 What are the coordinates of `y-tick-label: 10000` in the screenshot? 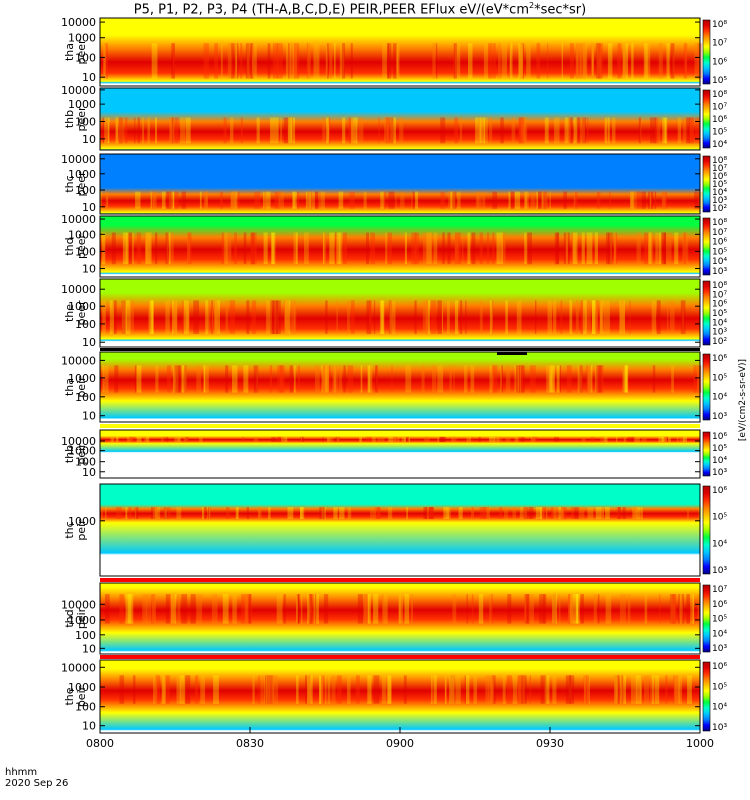 It's located at (78, 667).